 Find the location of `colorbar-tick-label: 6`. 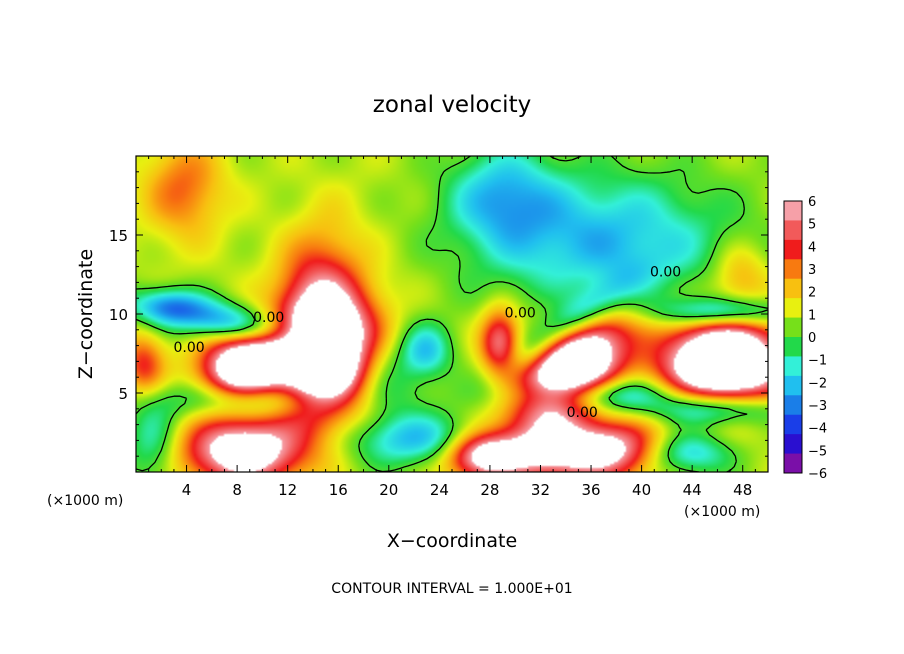

colorbar-tick-label: 6 is located at coordinates (812, 202).